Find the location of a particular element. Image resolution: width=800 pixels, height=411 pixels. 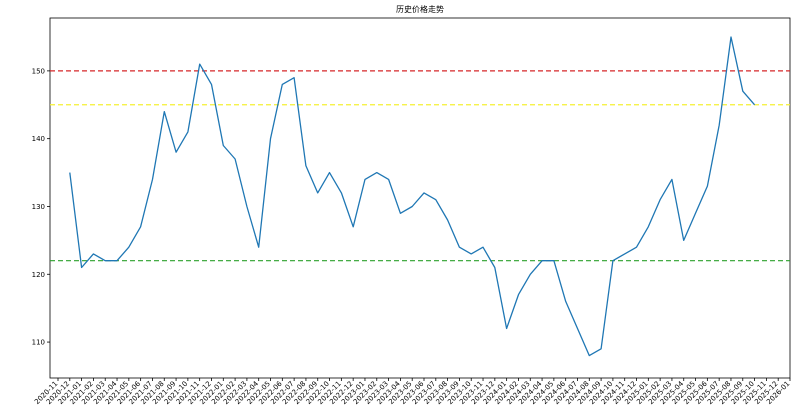

y-tick-label: 120 is located at coordinates (38, 275).